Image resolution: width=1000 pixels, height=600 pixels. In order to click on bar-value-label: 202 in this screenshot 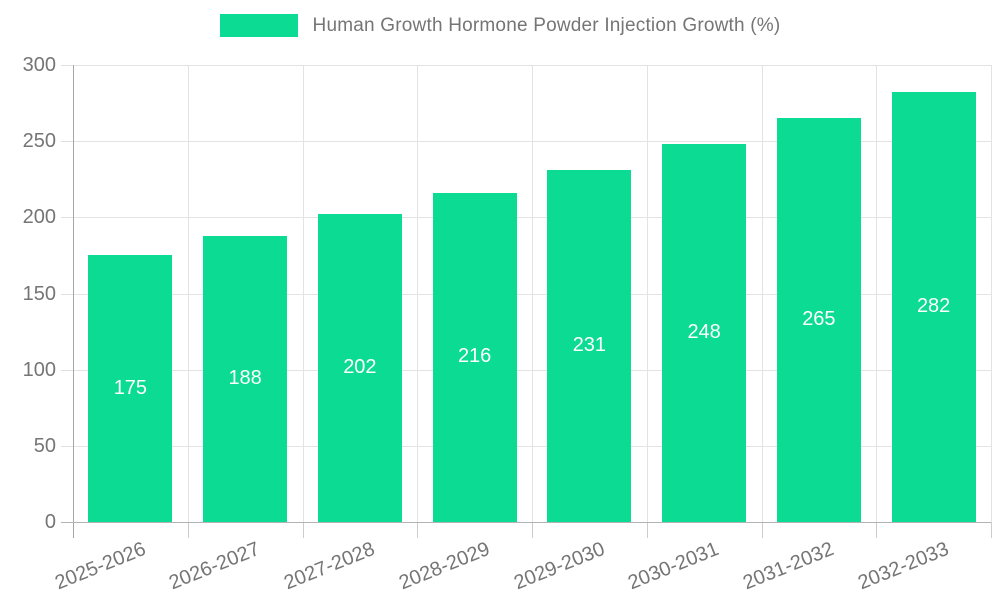, I will do `click(360, 367)`.